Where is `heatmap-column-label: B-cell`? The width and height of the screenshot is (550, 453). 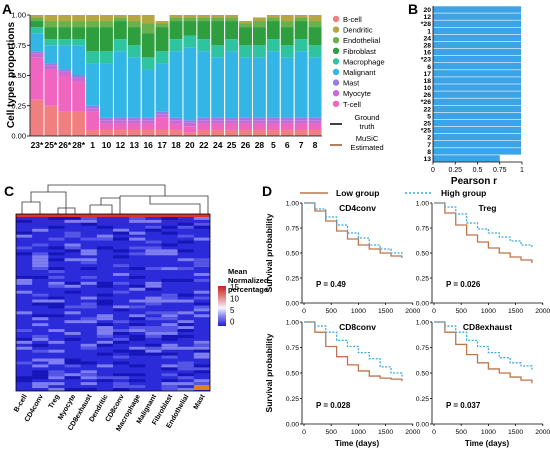 heatmap-column-label: B-cell is located at coordinates (21, 403).